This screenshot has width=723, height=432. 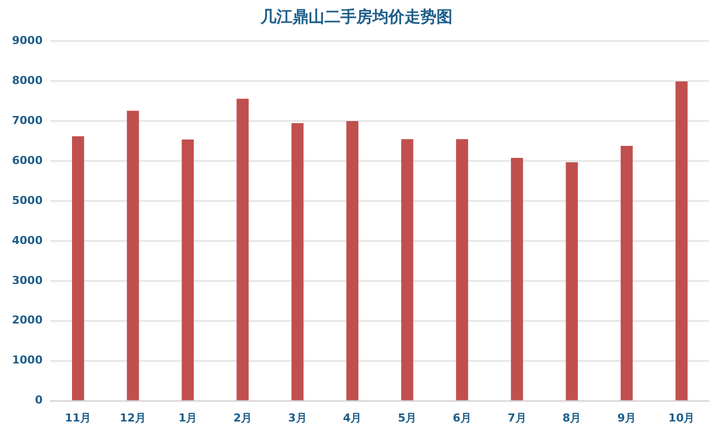 I want to click on y-tick-label: 2000, so click(x=27, y=320).